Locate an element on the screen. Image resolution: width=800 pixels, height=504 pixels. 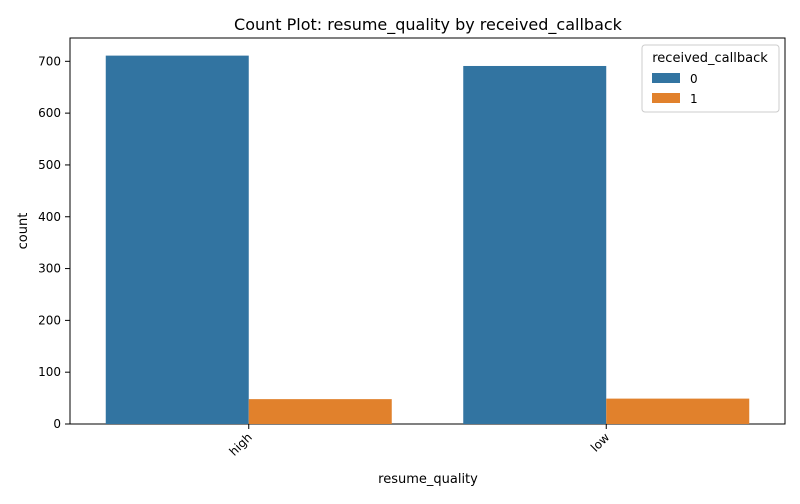
y-tick-label: 700 is located at coordinates (49, 61).